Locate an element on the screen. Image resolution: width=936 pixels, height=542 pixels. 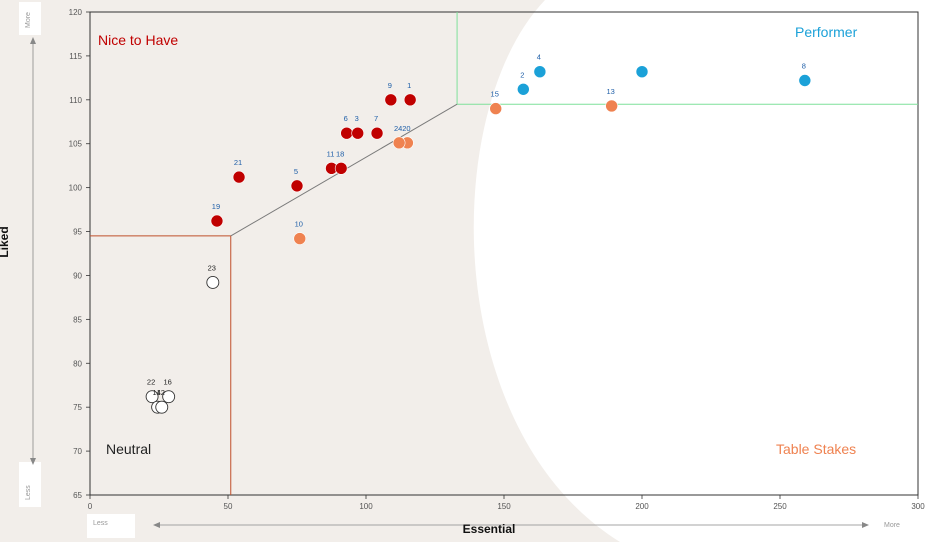
quadrant-label-nice-to-have: Nice to Have is located at coordinates (138, 40).